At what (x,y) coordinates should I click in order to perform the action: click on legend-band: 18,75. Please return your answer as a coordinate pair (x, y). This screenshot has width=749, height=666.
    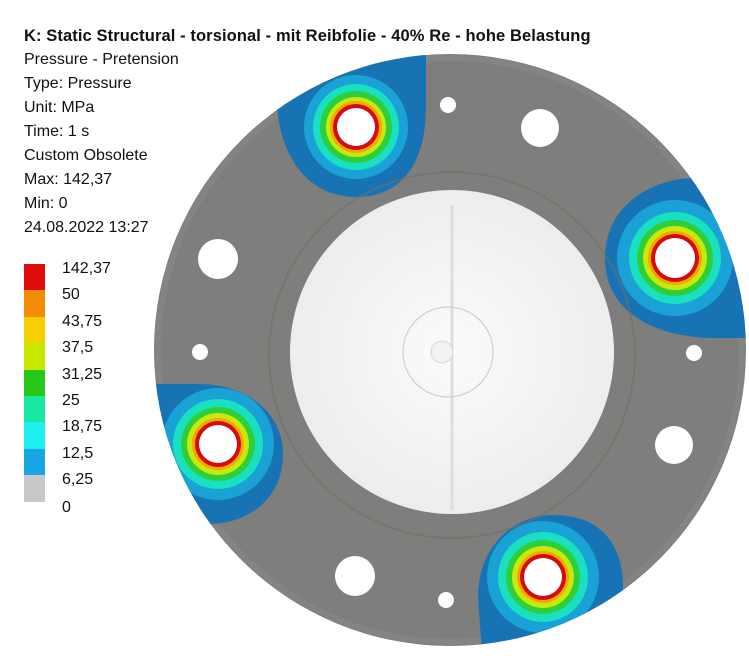
    Looking at the image, I should click on (67, 433).